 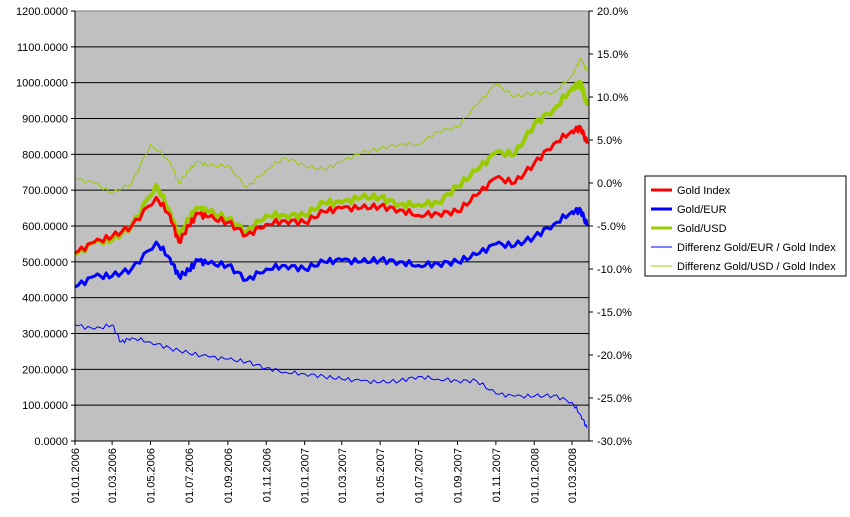 I want to click on x-tick-label: 01.09.2007, so click(x=459, y=475).